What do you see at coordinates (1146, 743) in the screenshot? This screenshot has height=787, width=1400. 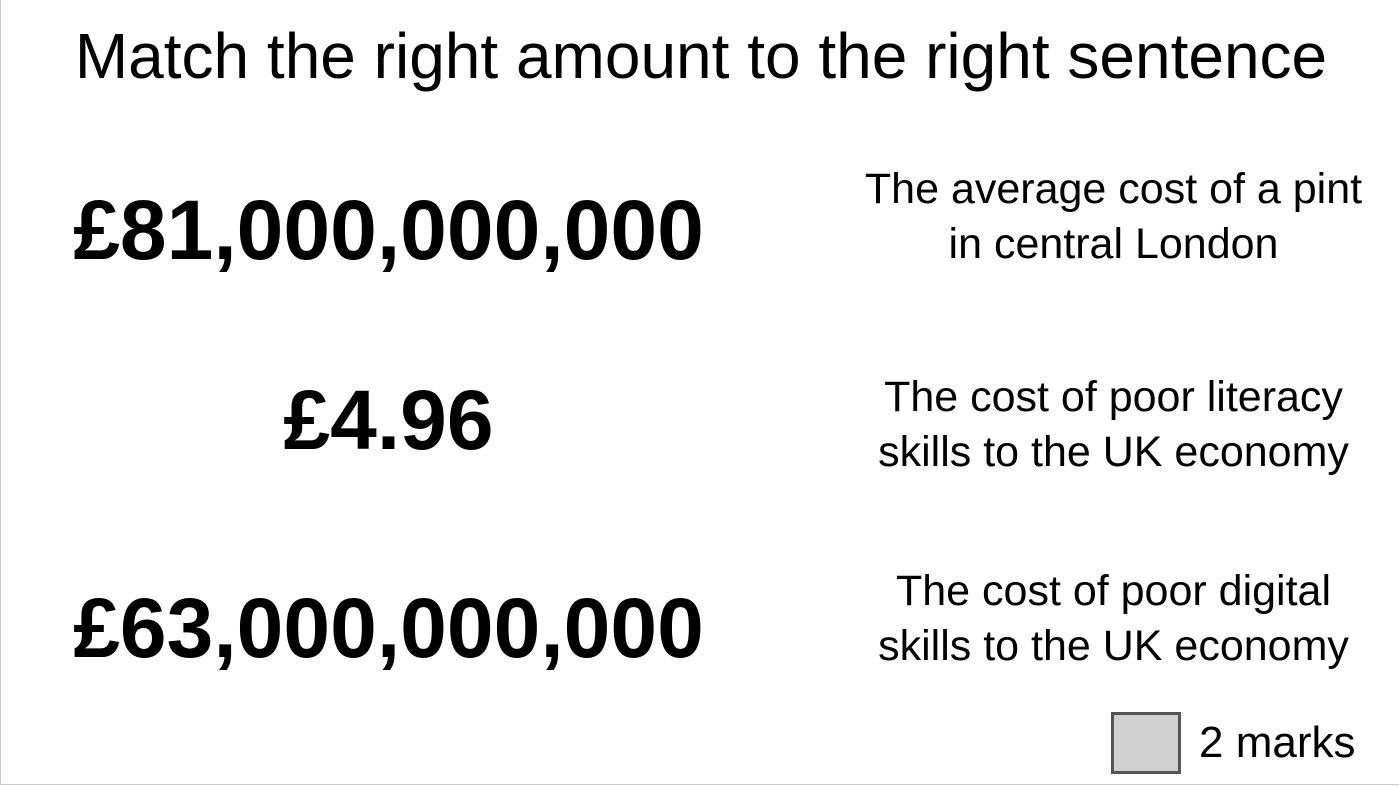 I see `marks-box` at bounding box center [1146, 743].